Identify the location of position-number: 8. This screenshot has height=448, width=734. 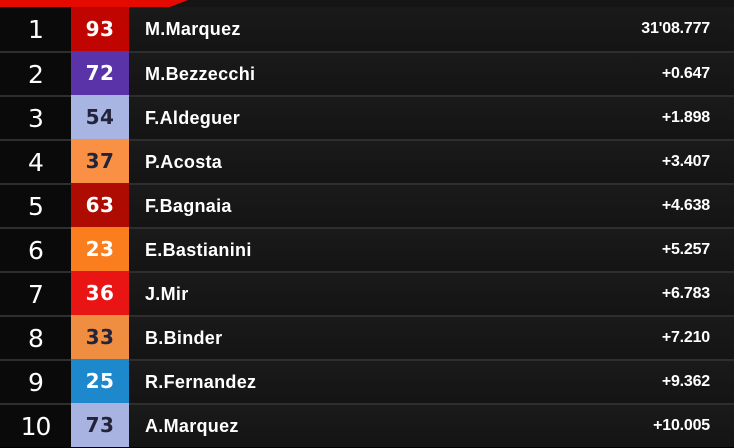
(35, 338).